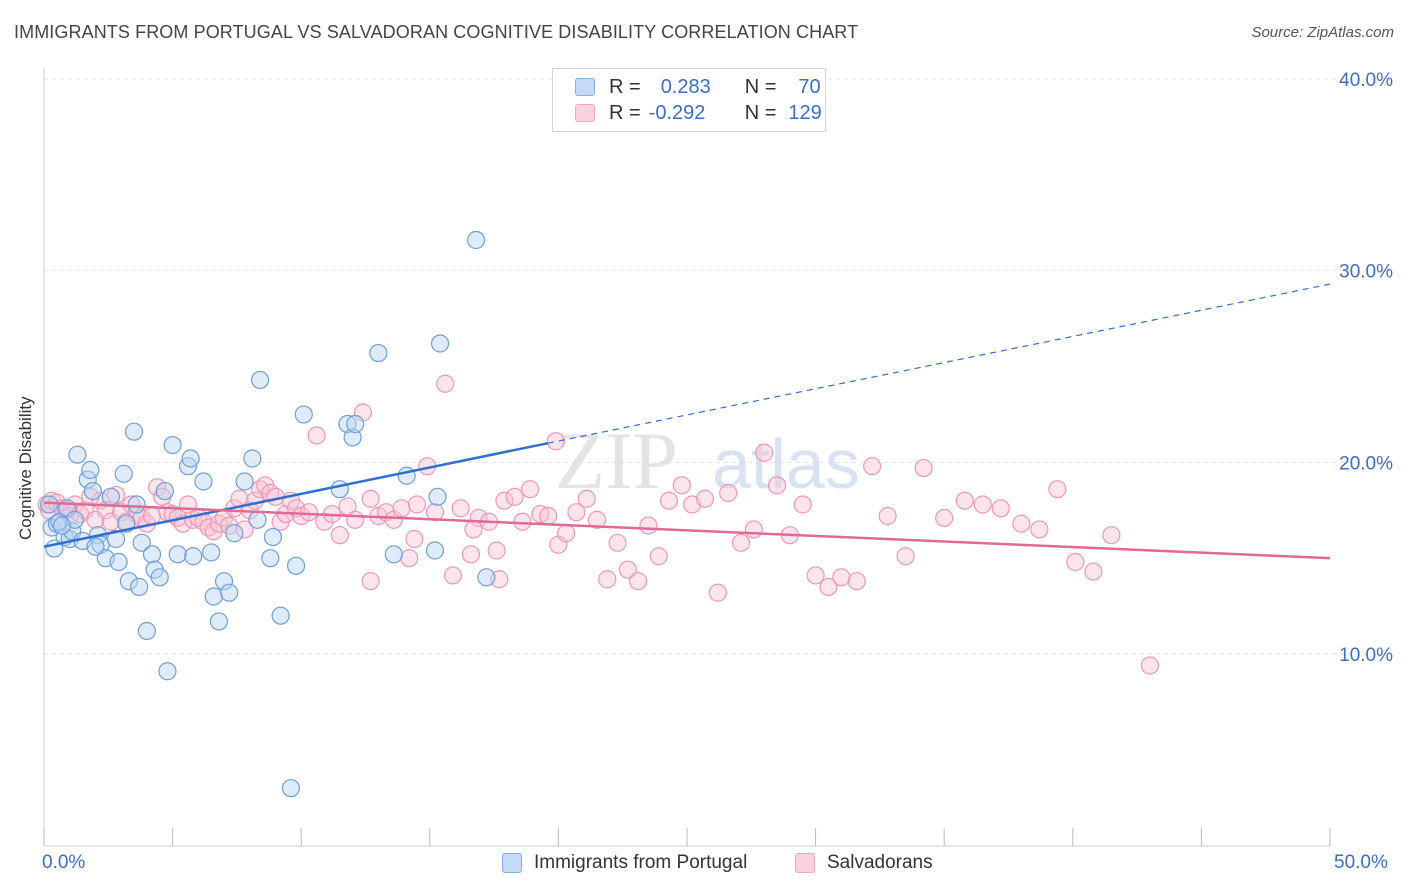 This screenshot has height=892, width=1406. I want to click on legend-row-portugal: R = 0.283 N = 70, so click(698, 87).